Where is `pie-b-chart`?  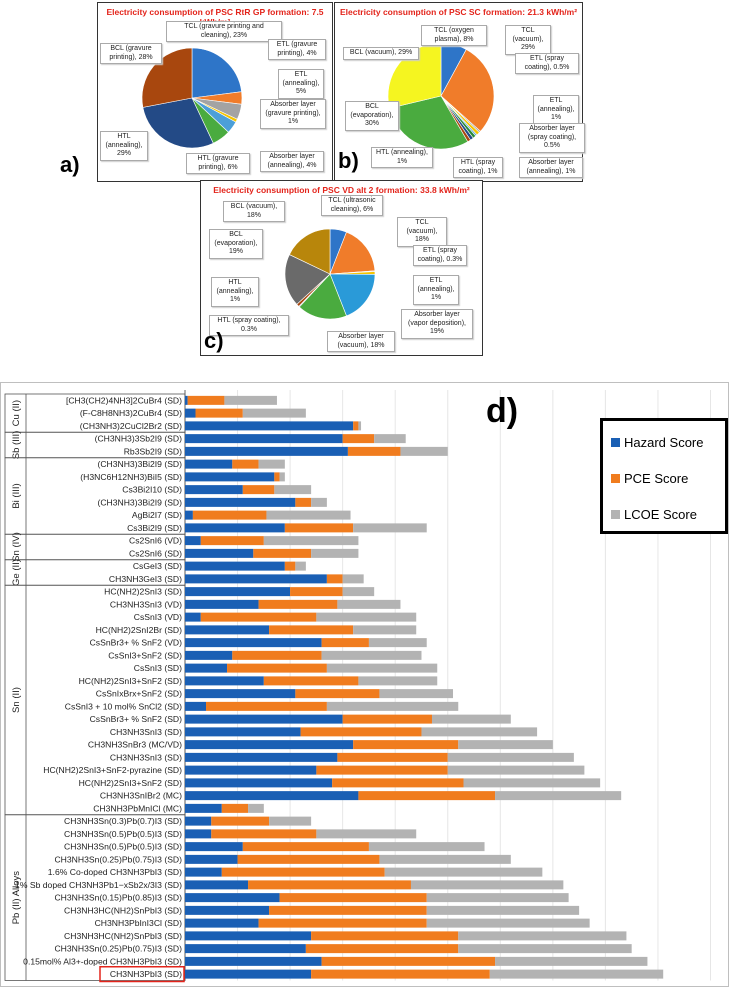 pie-b-chart is located at coordinates (441, 96).